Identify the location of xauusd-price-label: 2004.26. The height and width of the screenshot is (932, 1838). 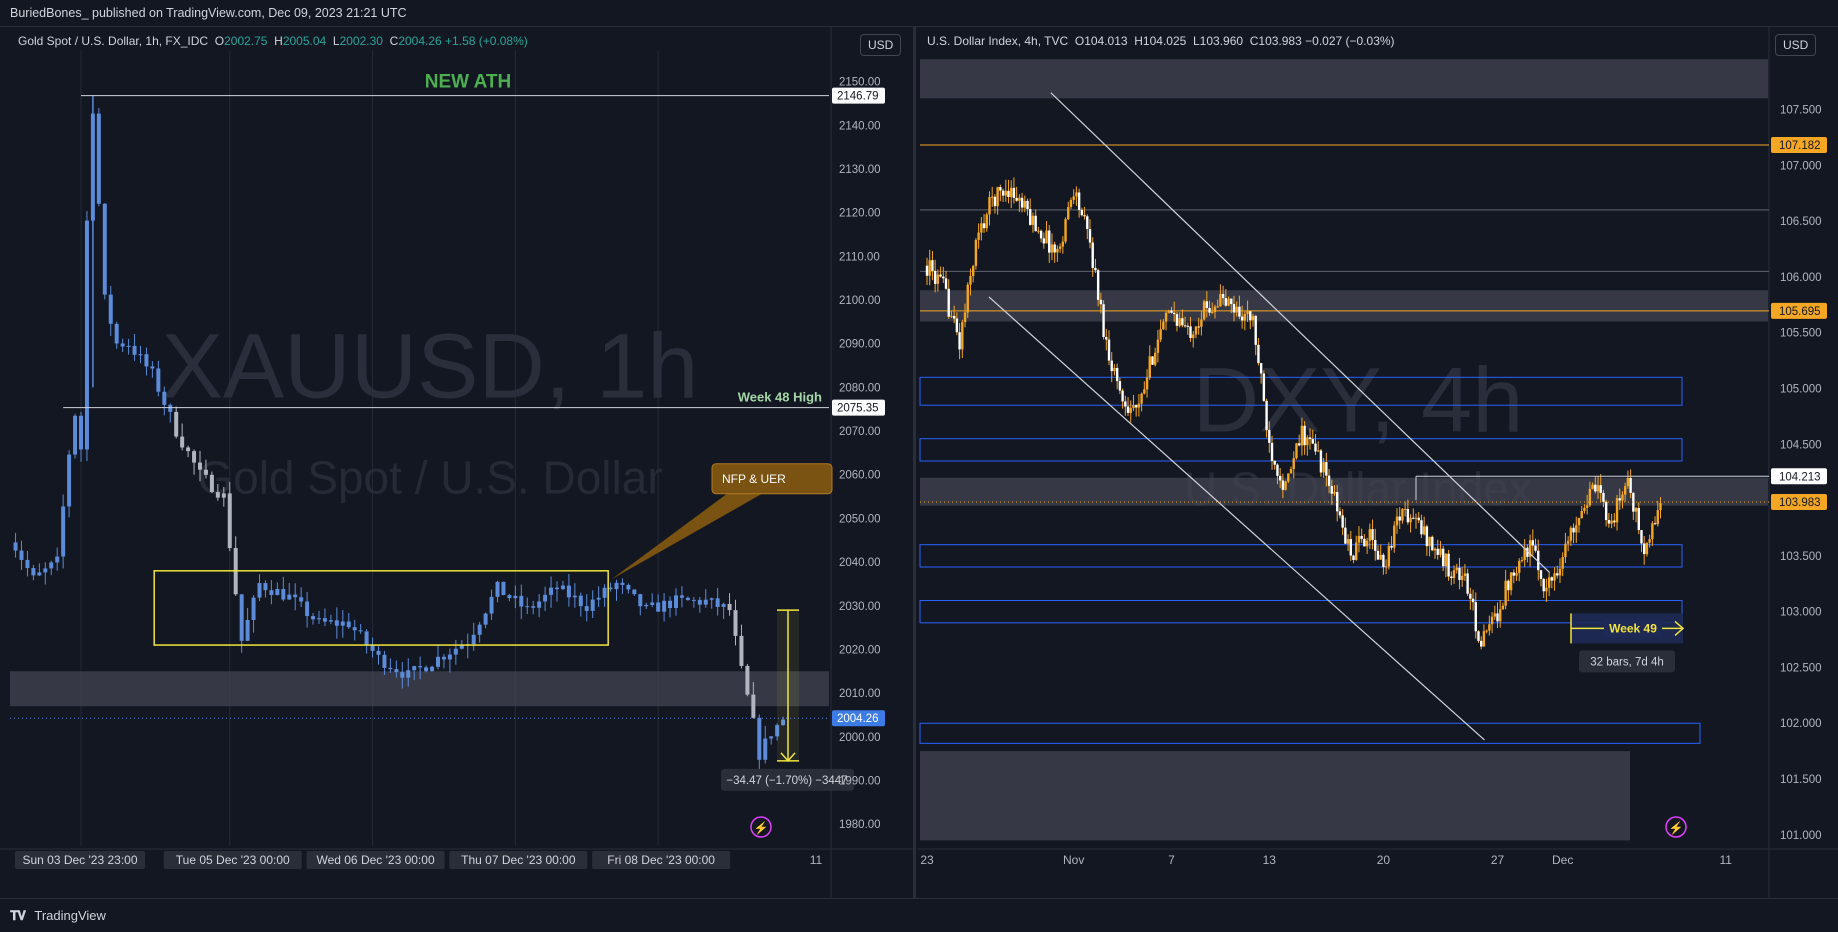
(858, 719).